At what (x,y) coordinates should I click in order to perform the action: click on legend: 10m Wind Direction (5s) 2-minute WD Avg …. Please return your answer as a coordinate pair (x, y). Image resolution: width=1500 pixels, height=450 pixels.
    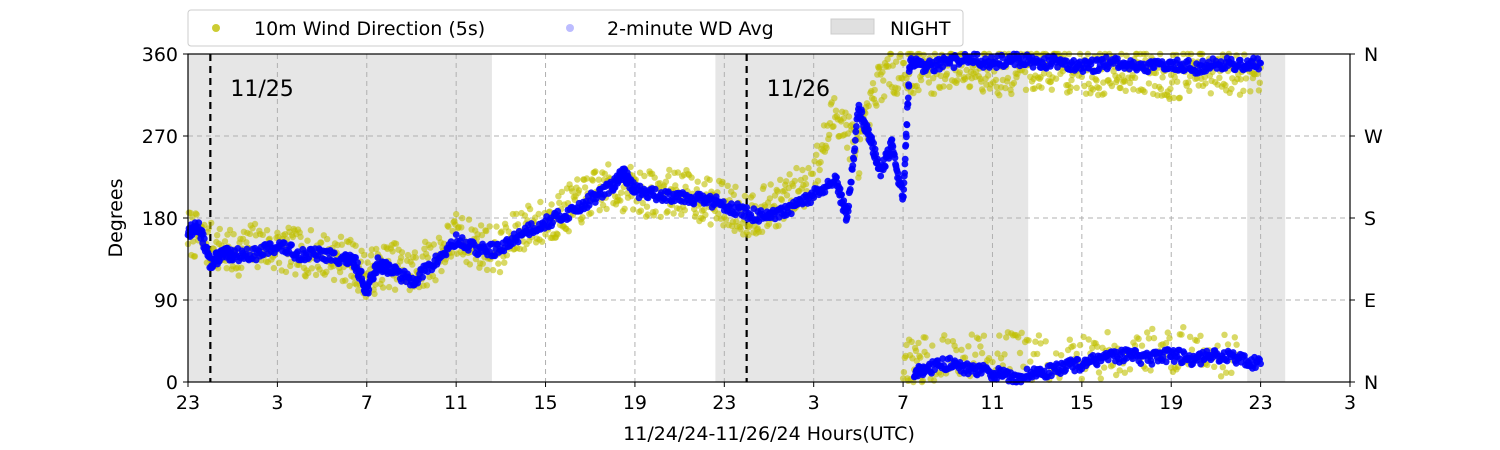
    Looking at the image, I should click on (575, 28).